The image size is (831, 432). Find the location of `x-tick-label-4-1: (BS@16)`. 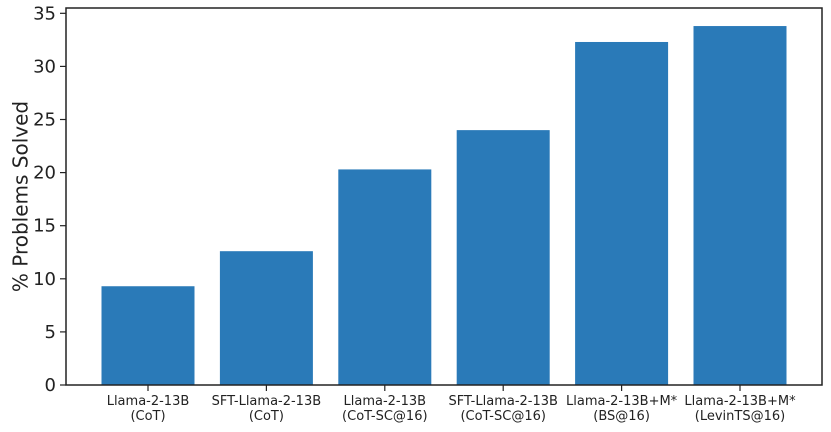

x-tick-label-4-1: (BS@16) is located at coordinates (621, 416).